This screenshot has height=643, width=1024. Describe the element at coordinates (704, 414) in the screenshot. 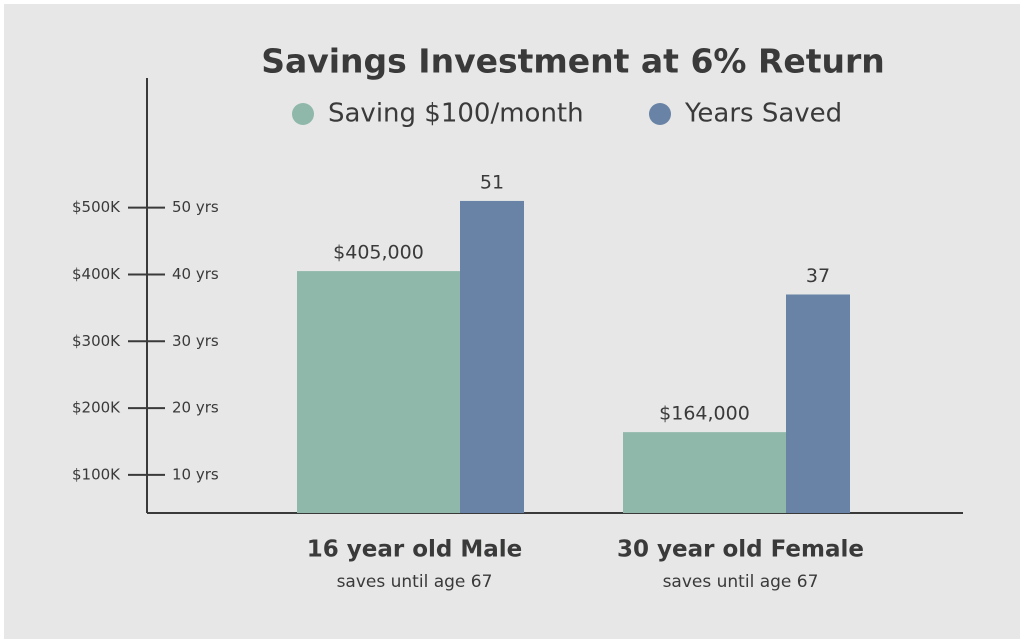

I see `value-label: $164,000` at that location.